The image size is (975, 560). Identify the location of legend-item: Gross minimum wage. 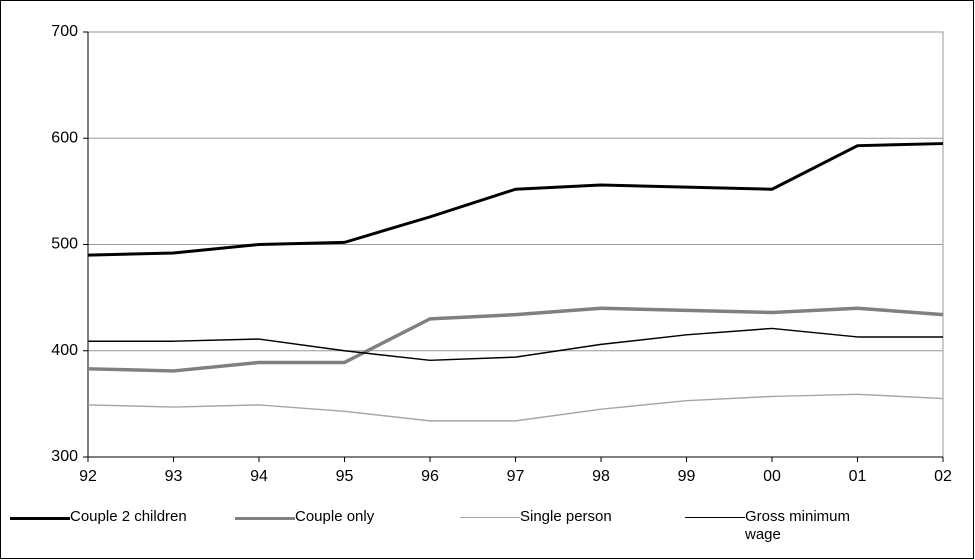
(775, 526).